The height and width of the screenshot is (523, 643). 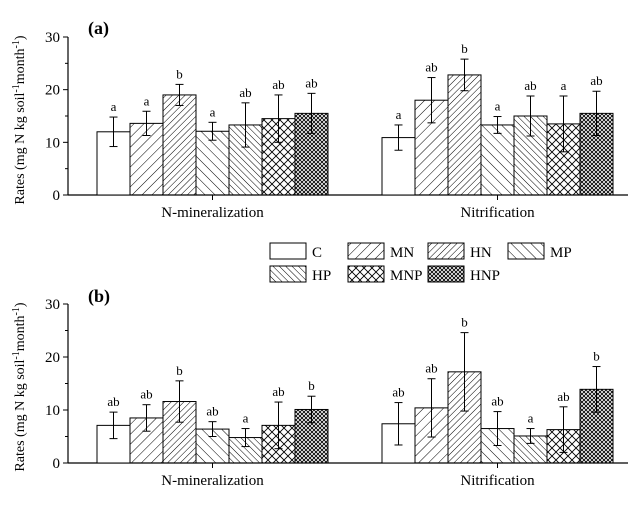 I want to click on legend-label: HP, so click(x=321, y=276).